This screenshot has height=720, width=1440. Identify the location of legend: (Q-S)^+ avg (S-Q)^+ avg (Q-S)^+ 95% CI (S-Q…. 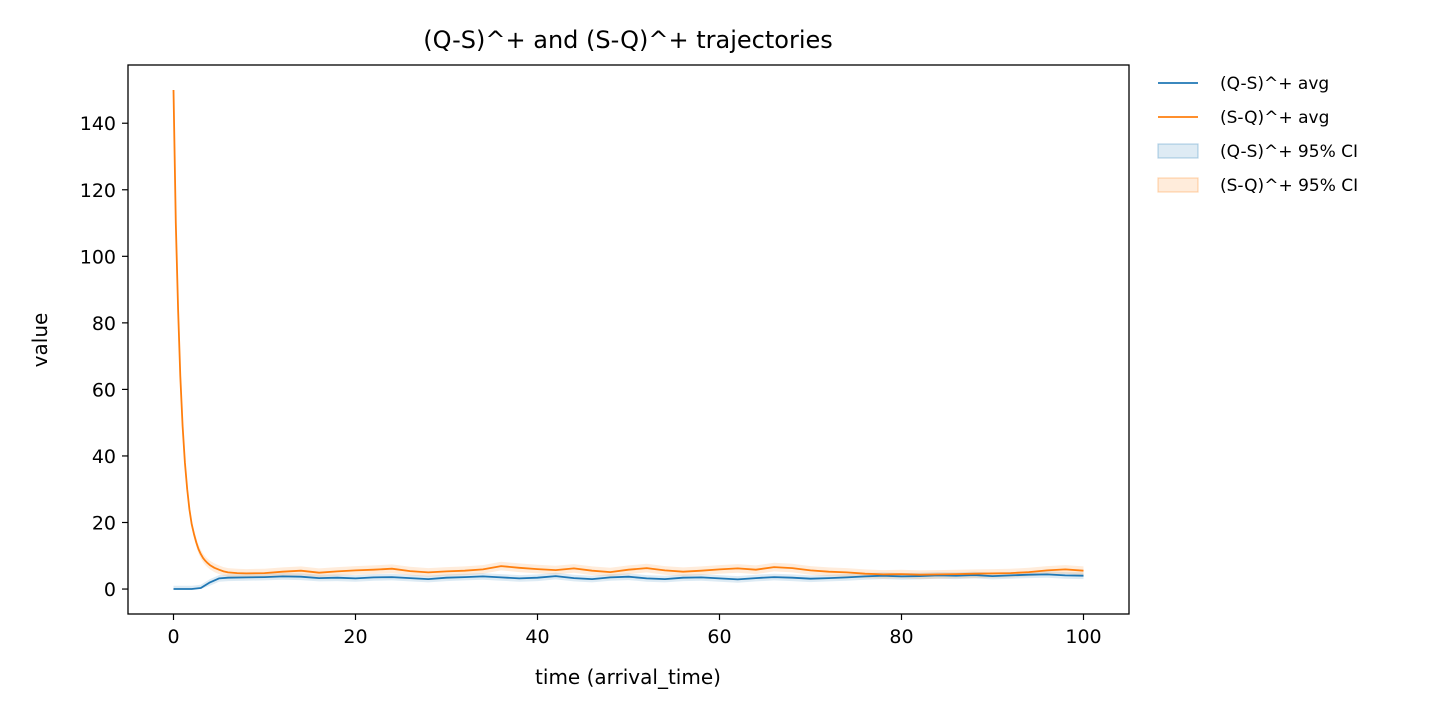
(1257, 135).